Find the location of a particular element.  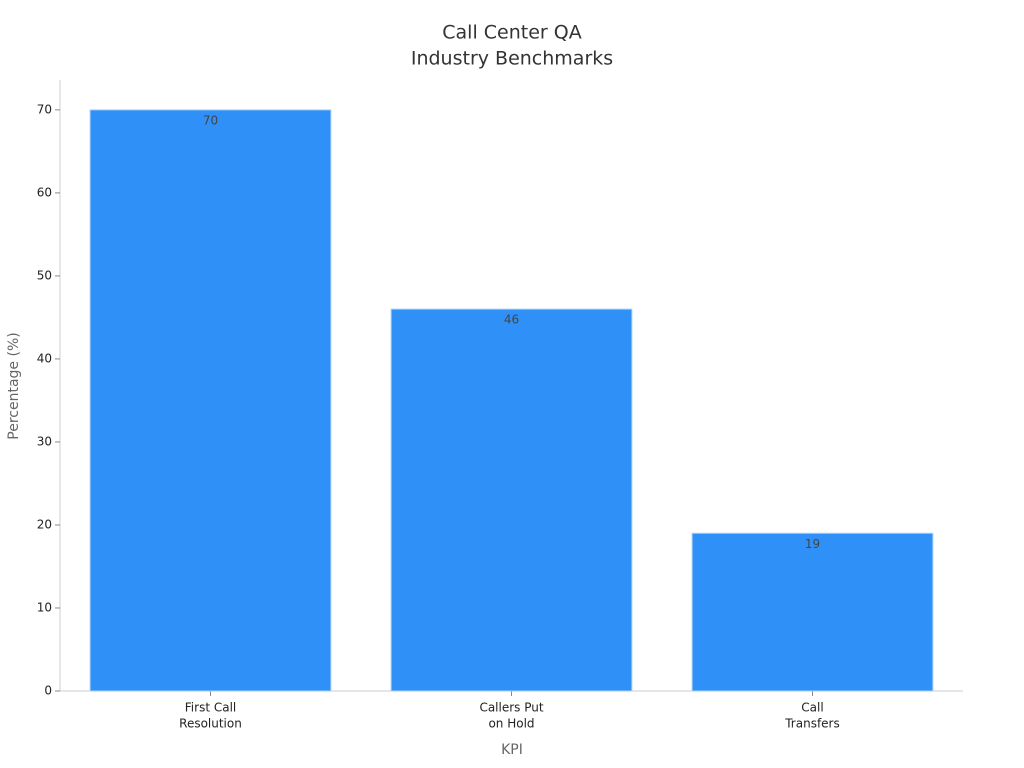

y-tick-label: 0 is located at coordinates (48, 691).